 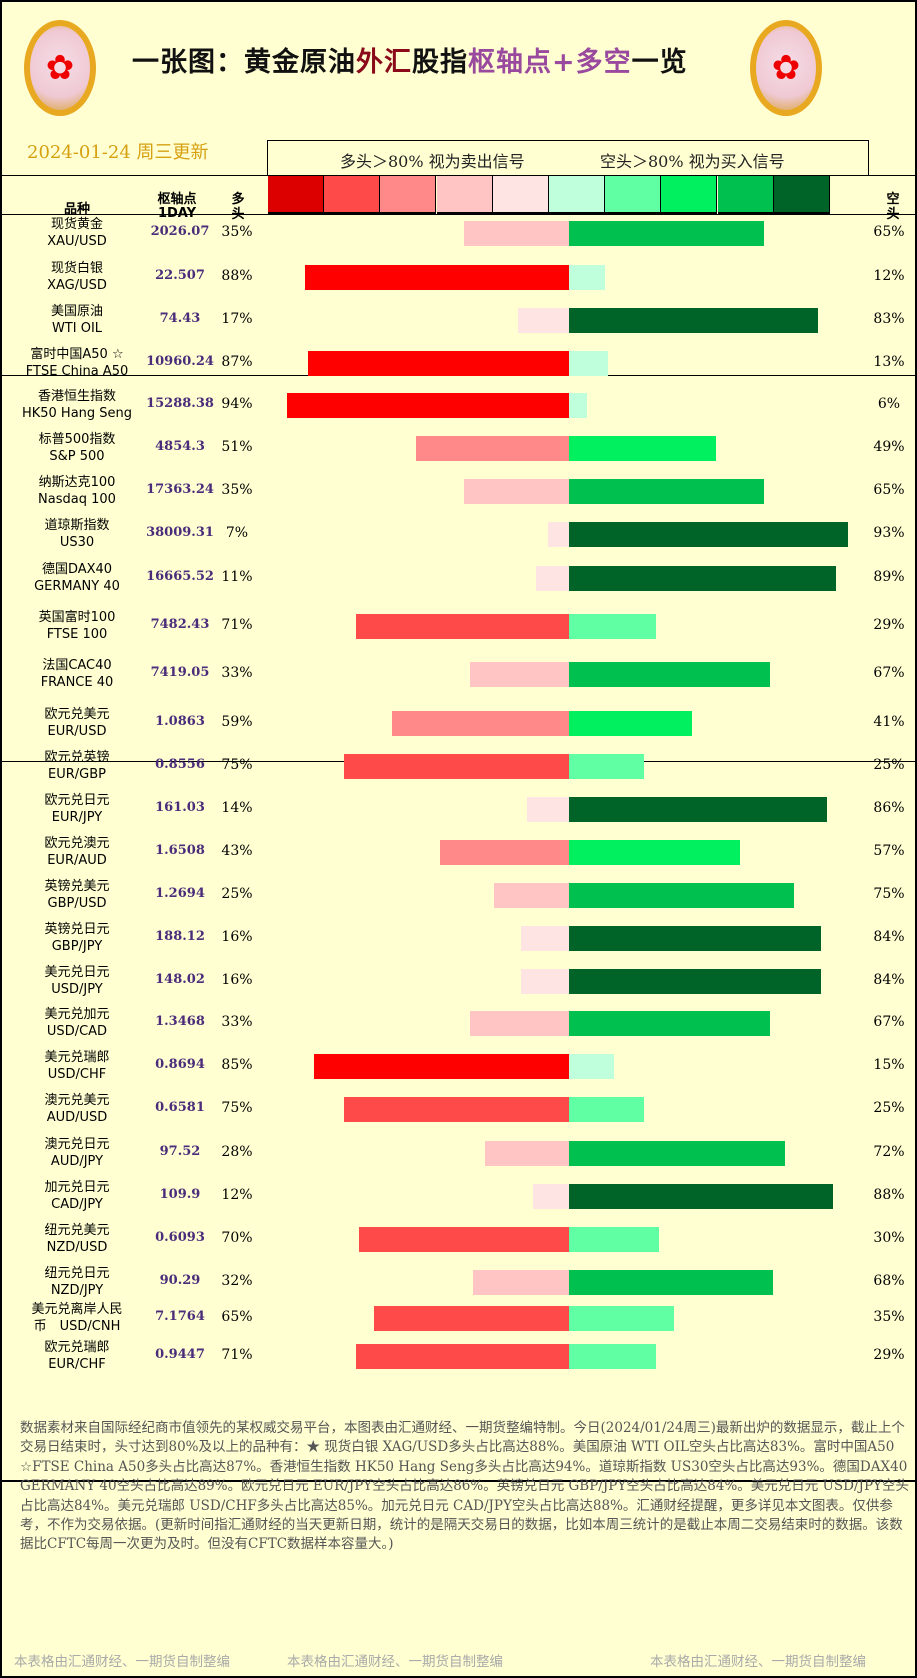 What do you see at coordinates (77, 989) in the screenshot?
I see `instrument-en: USD/JPY` at bounding box center [77, 989].